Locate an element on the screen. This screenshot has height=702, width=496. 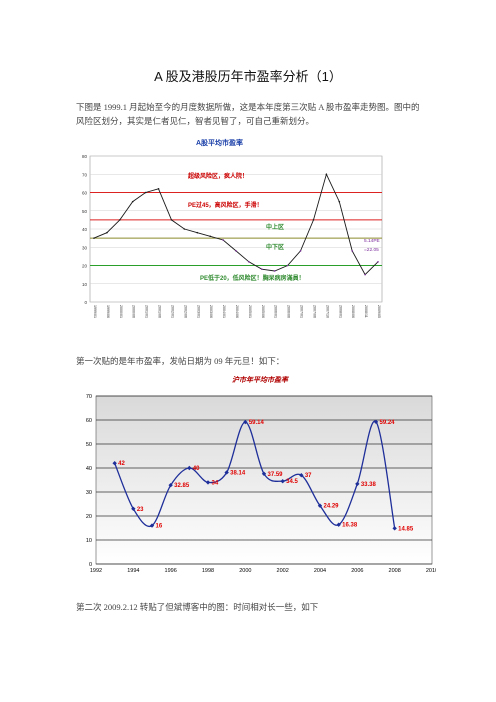
y-tick-label: 80 is located at coordinates (85, 156).